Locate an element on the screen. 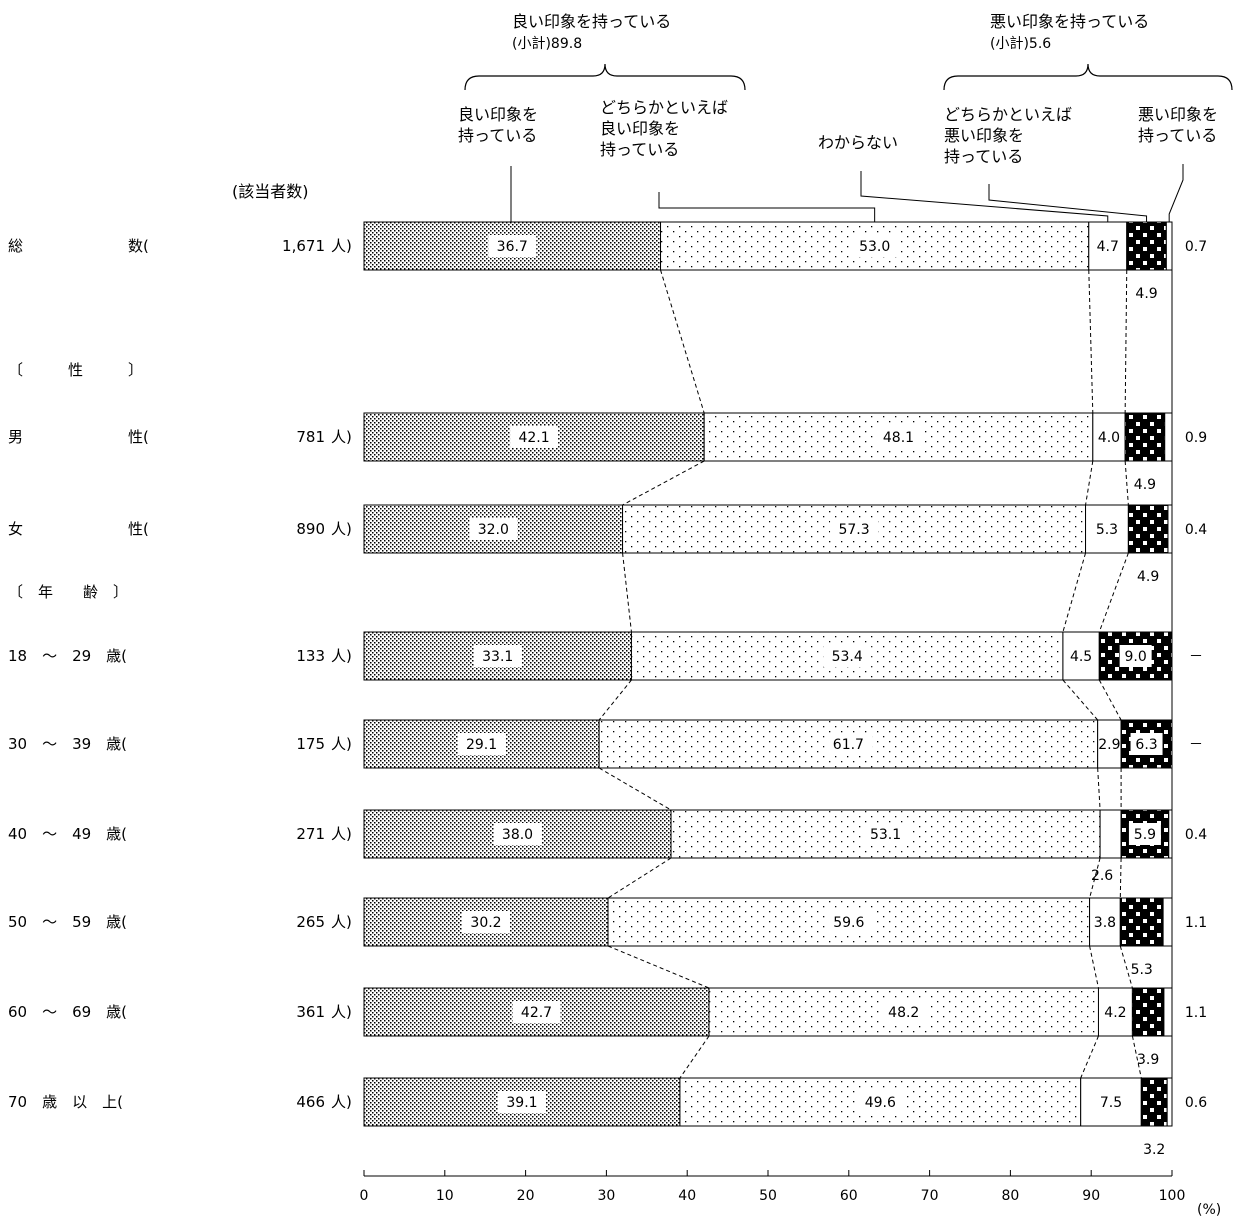  legend-label: 悪い印象を持っている is located at coordinates (1178, 125).